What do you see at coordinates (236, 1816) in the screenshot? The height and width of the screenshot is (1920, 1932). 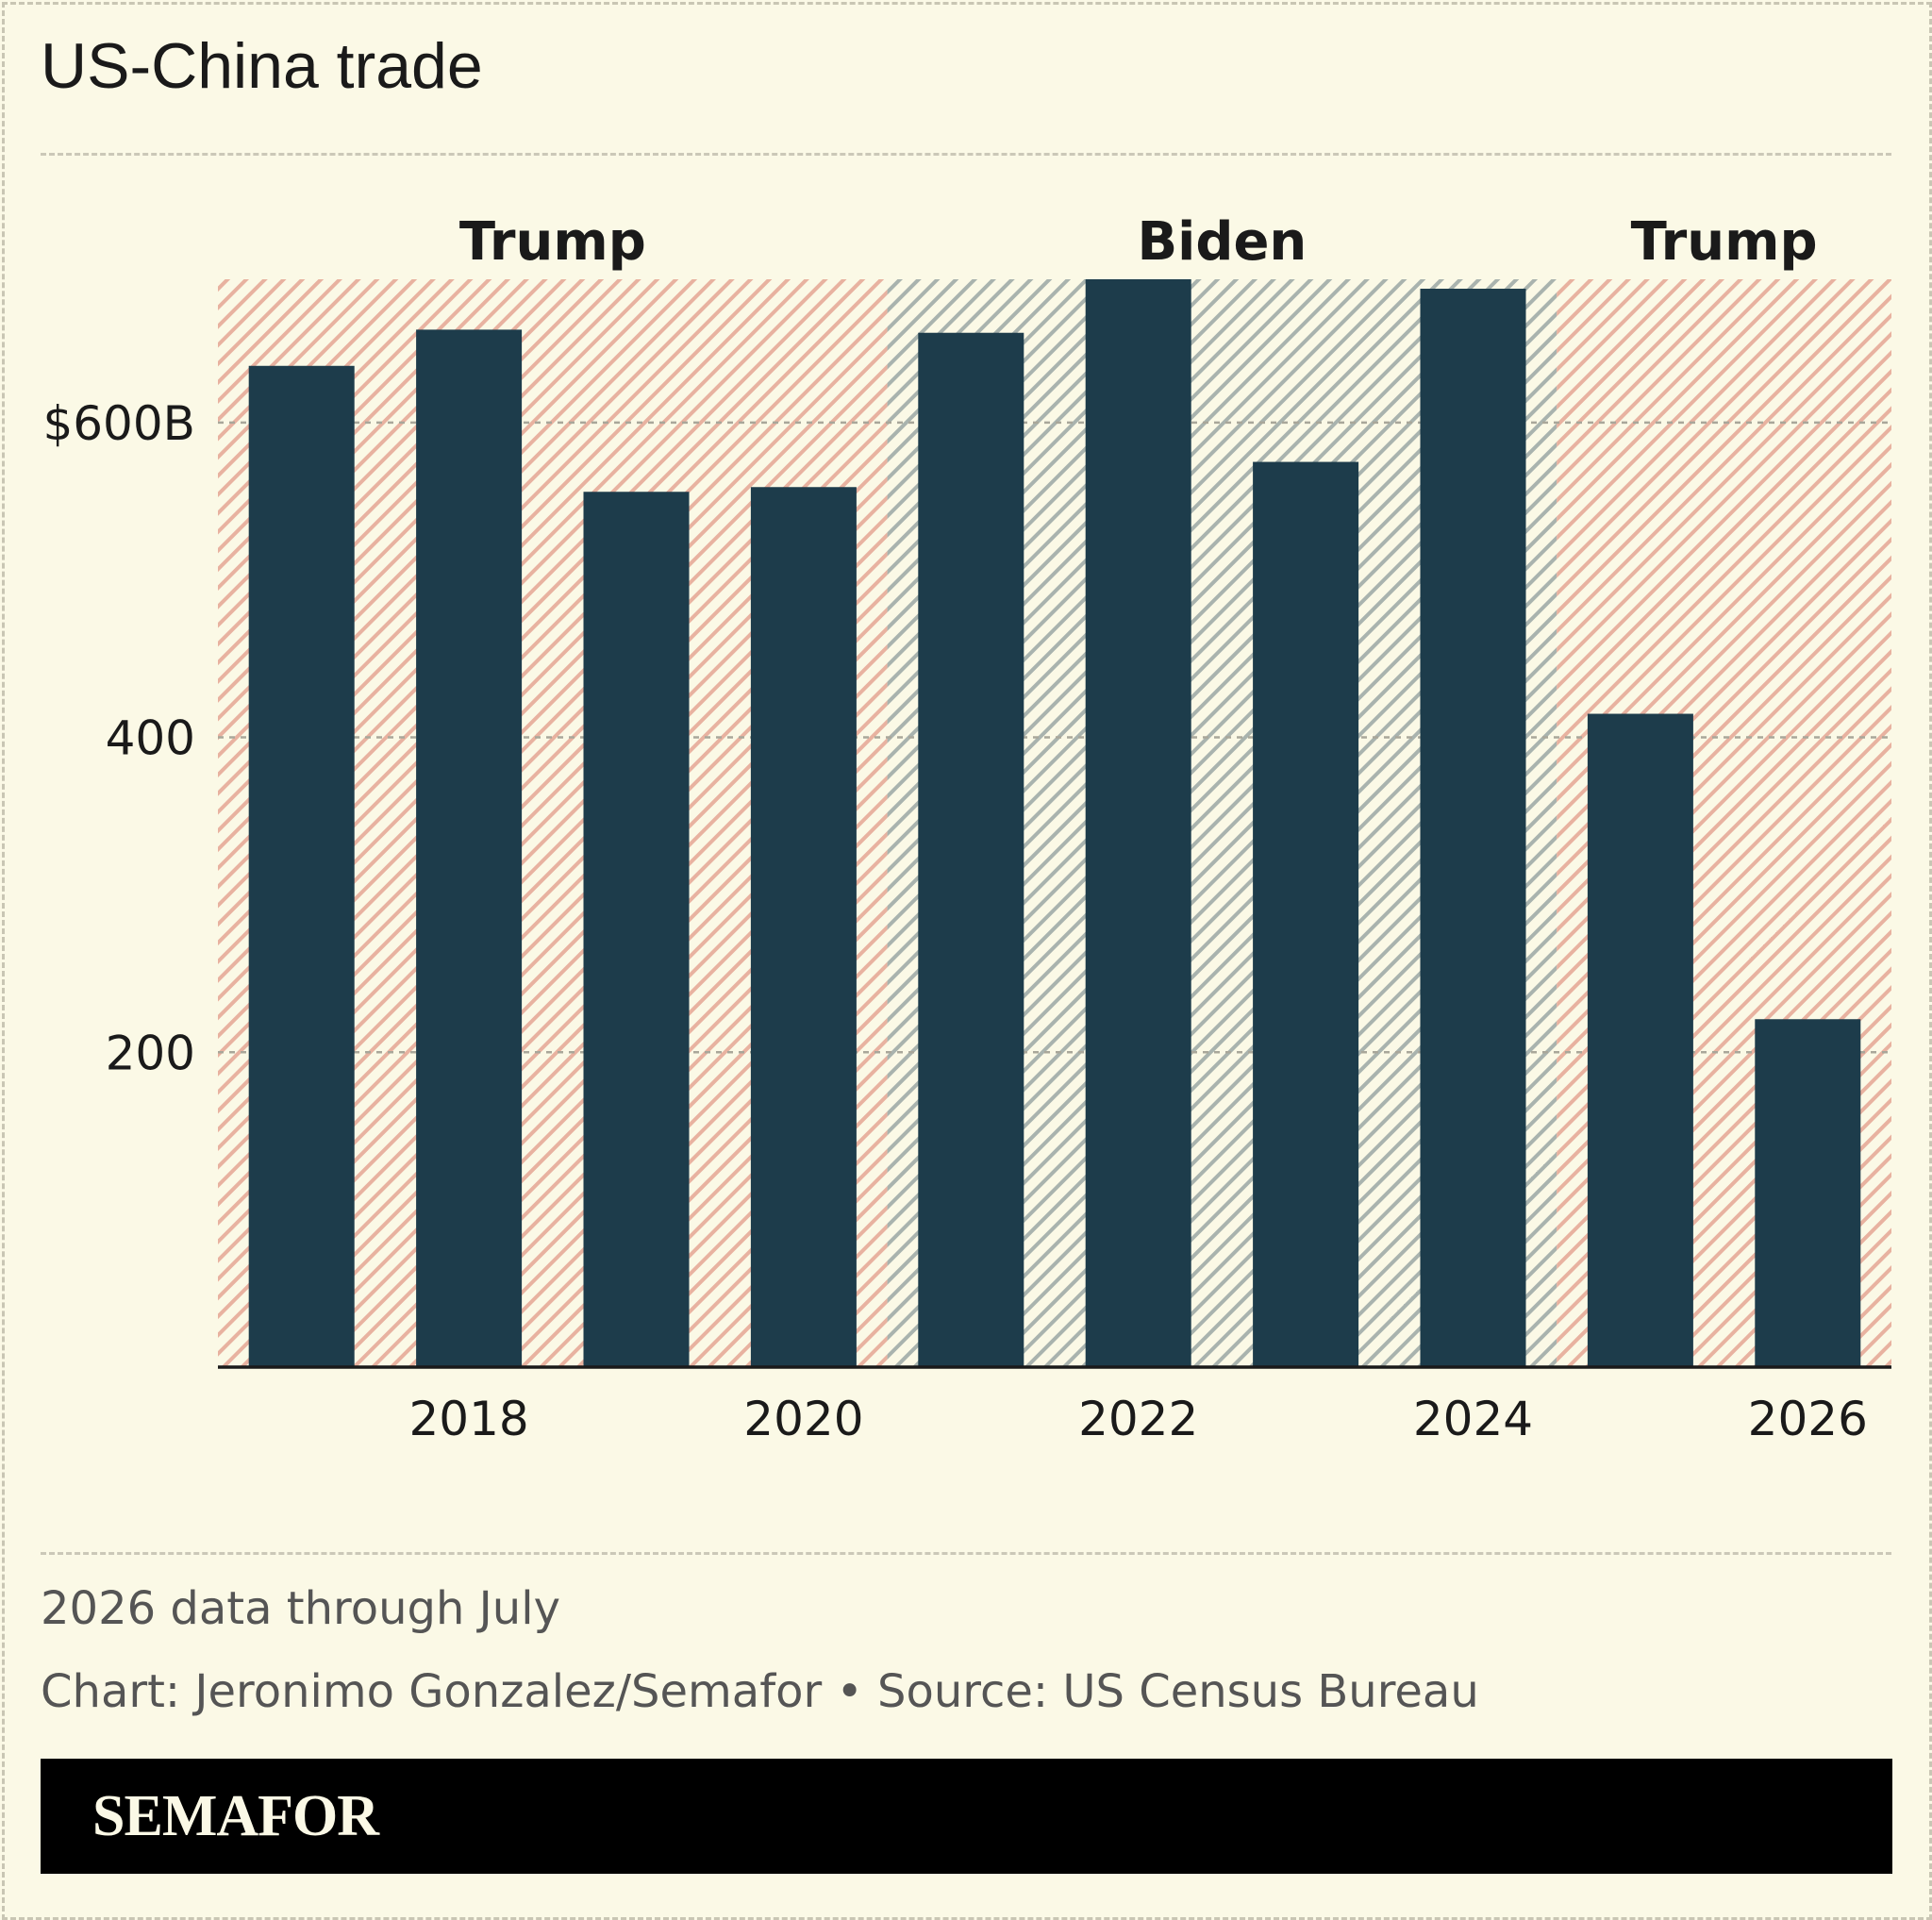 I see `semafor-logo: SEMAFOR` at bounding box center [236, 1816].